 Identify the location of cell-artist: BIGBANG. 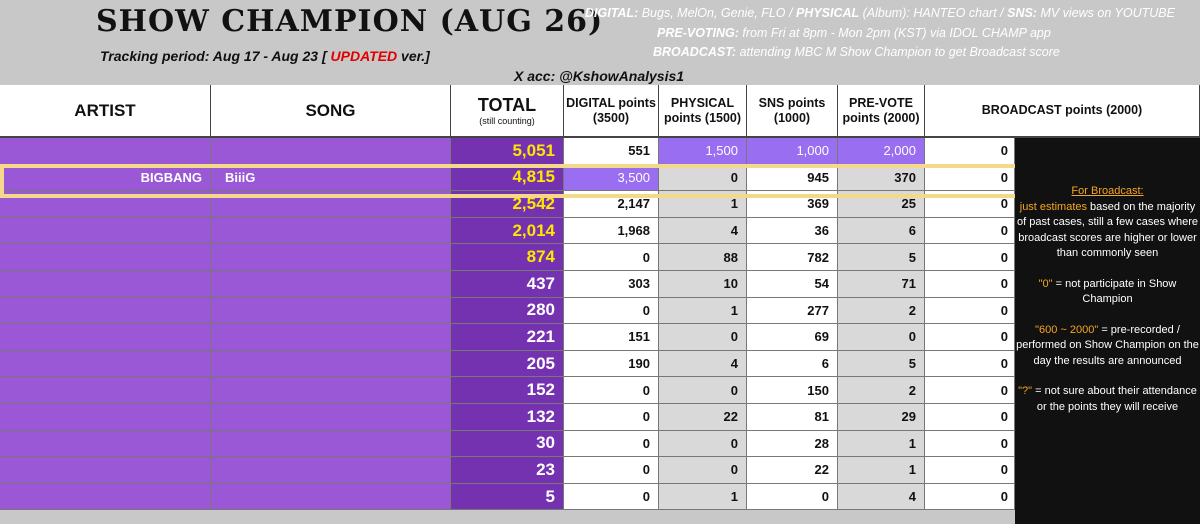
(105, 178).